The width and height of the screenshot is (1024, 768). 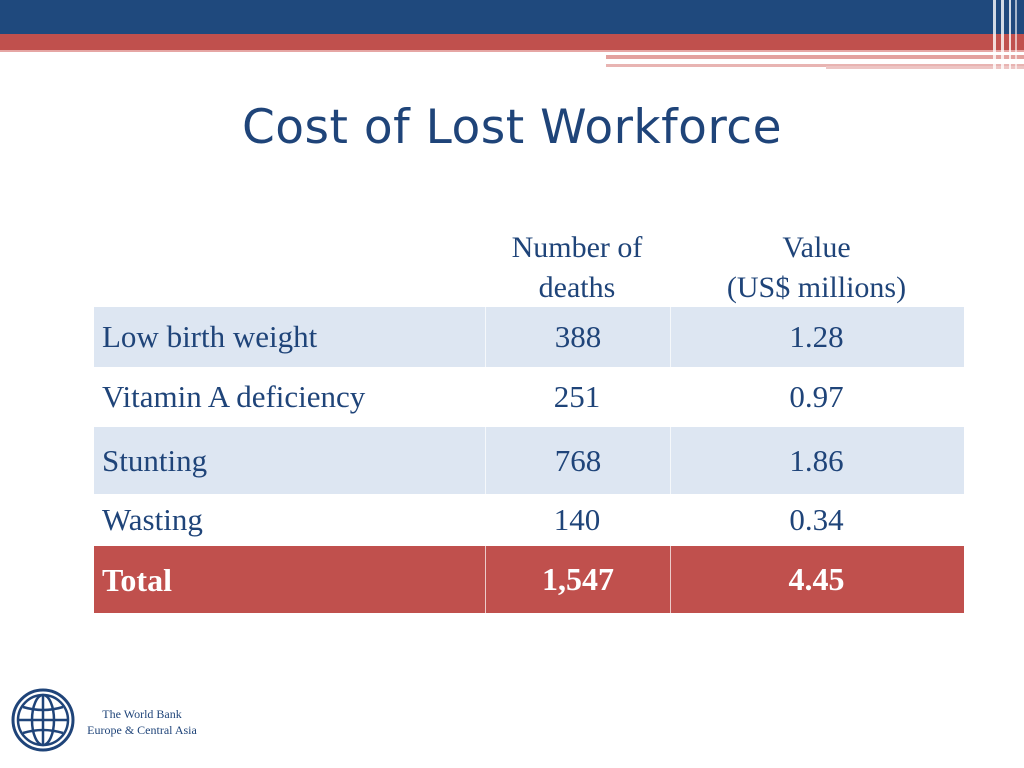 What do you see at coordinates (142, 714) in the screenshot?
I see `footer-line1: The World Bank` at bounding box center [142, 714].